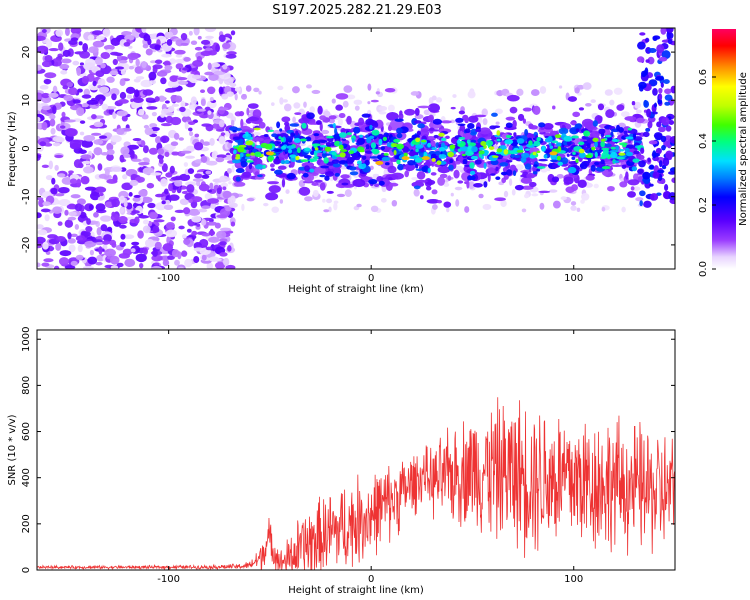  What do you see at coordinates (12, 149) in the screenshot?
I see `spectrogram-y-label: Frequency (Hz)` at bounding box center [12, 149].